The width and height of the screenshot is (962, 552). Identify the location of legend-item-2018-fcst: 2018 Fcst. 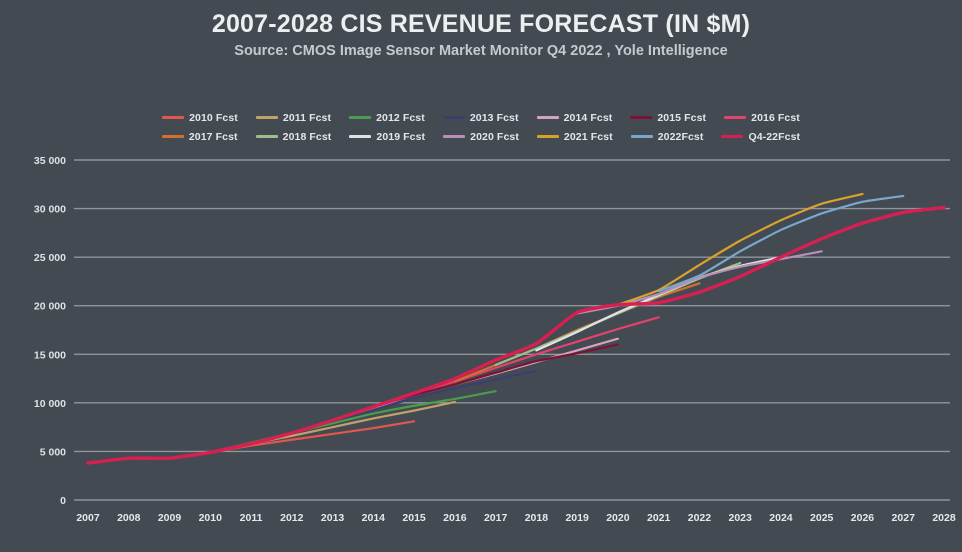
(293, 136).